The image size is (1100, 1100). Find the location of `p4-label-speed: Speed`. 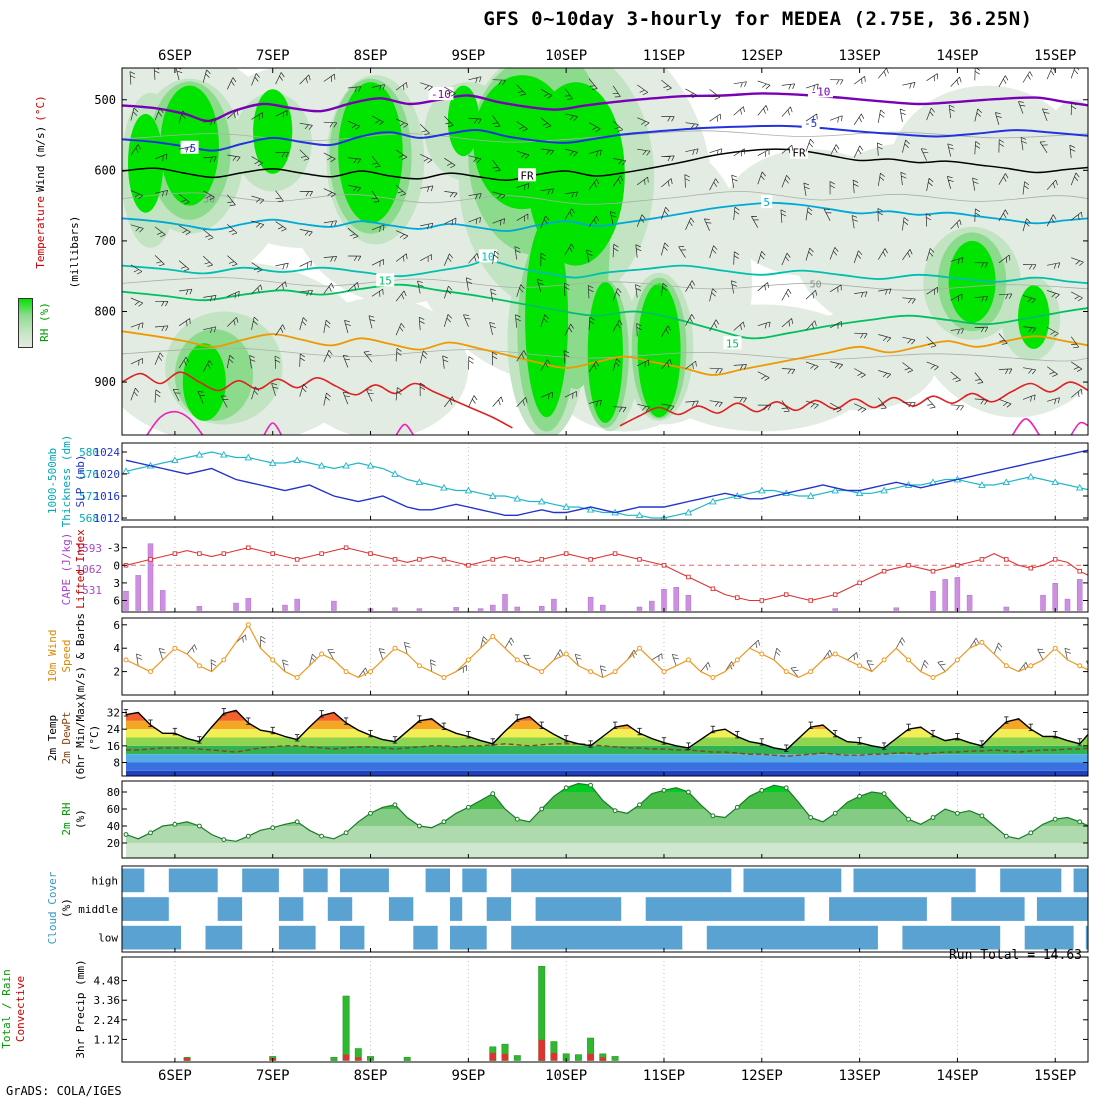

p4-label-speed: Speed is located at coordinates (66, 656).